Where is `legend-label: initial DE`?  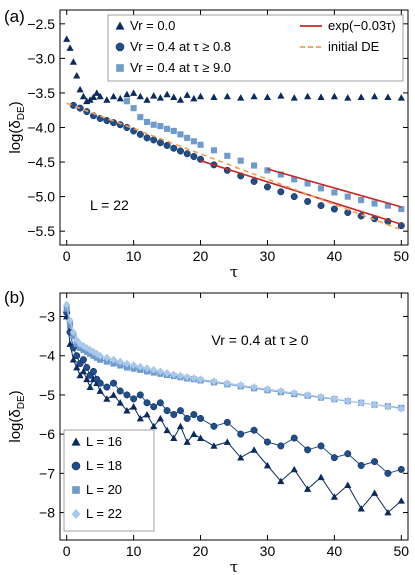 legend-label: initial DE is located at coordinates (354, 46).